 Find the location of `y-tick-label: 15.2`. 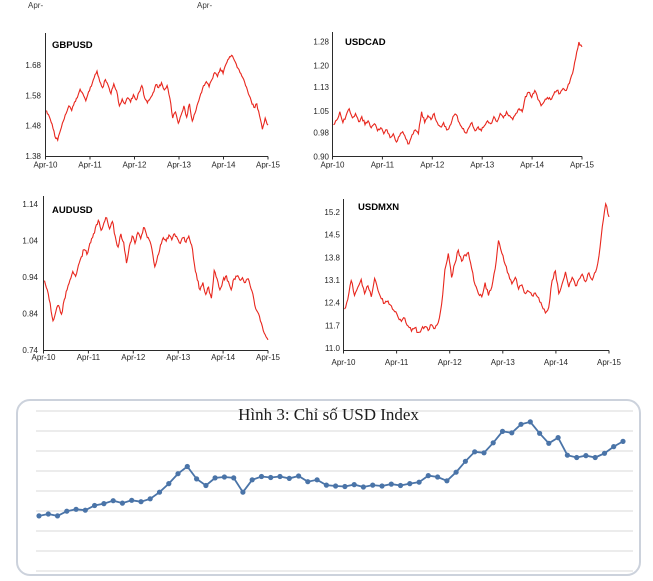

y-tick-label: 15.2 is located at coordinates (332, 212).